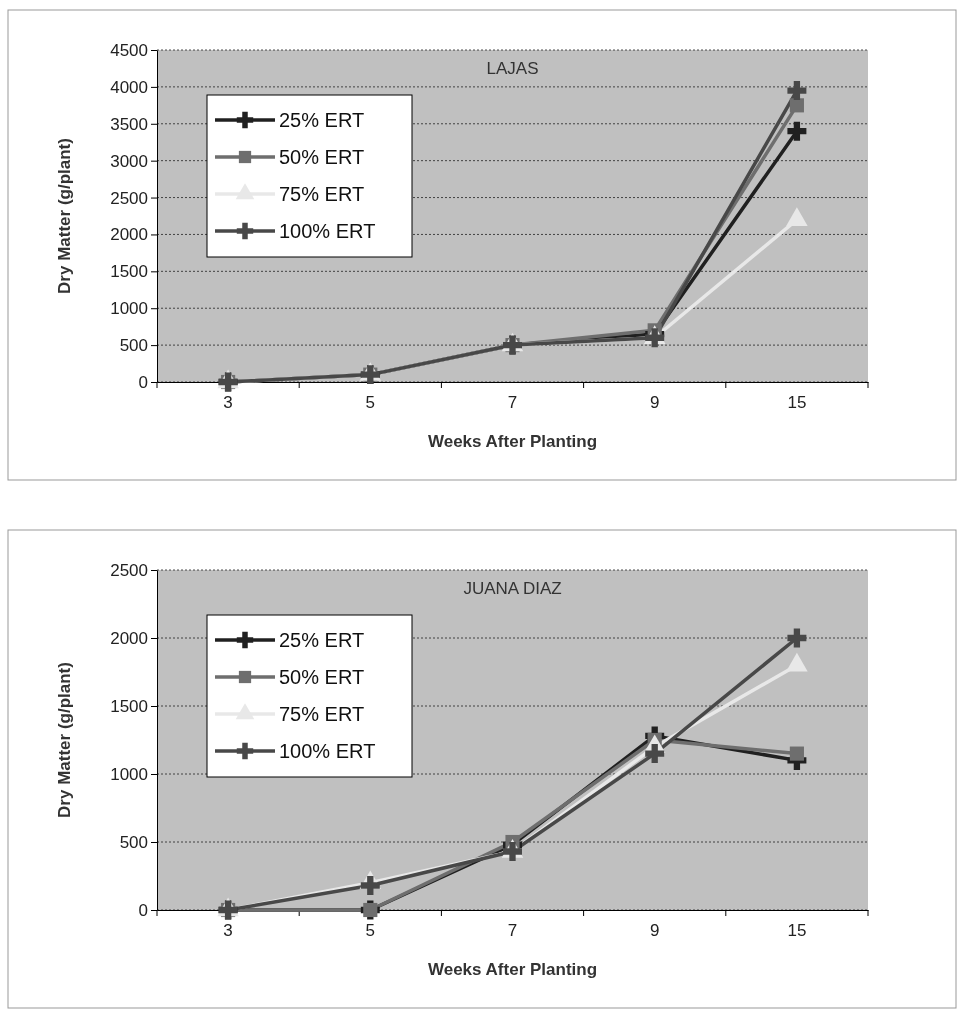  I want to click on text: JUANA DIAZ, so click(512, 588).